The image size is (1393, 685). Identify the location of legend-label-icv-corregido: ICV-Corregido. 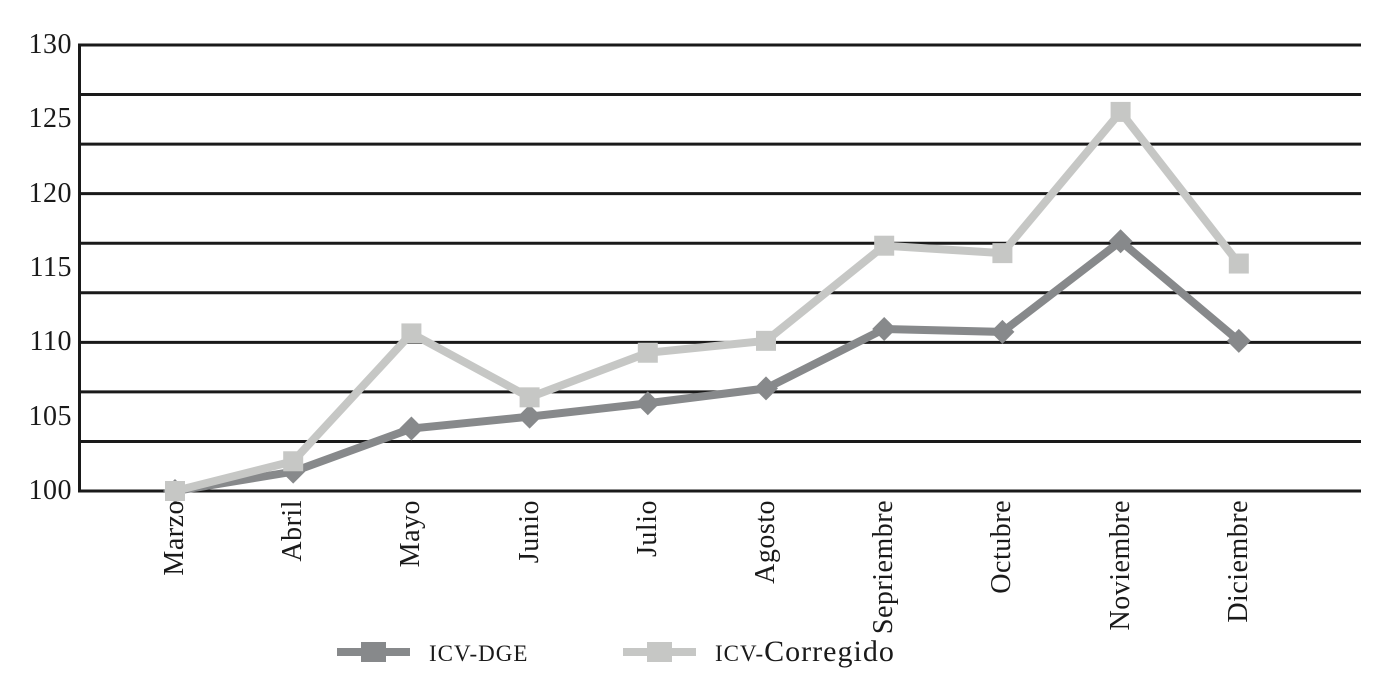
(805, 652).